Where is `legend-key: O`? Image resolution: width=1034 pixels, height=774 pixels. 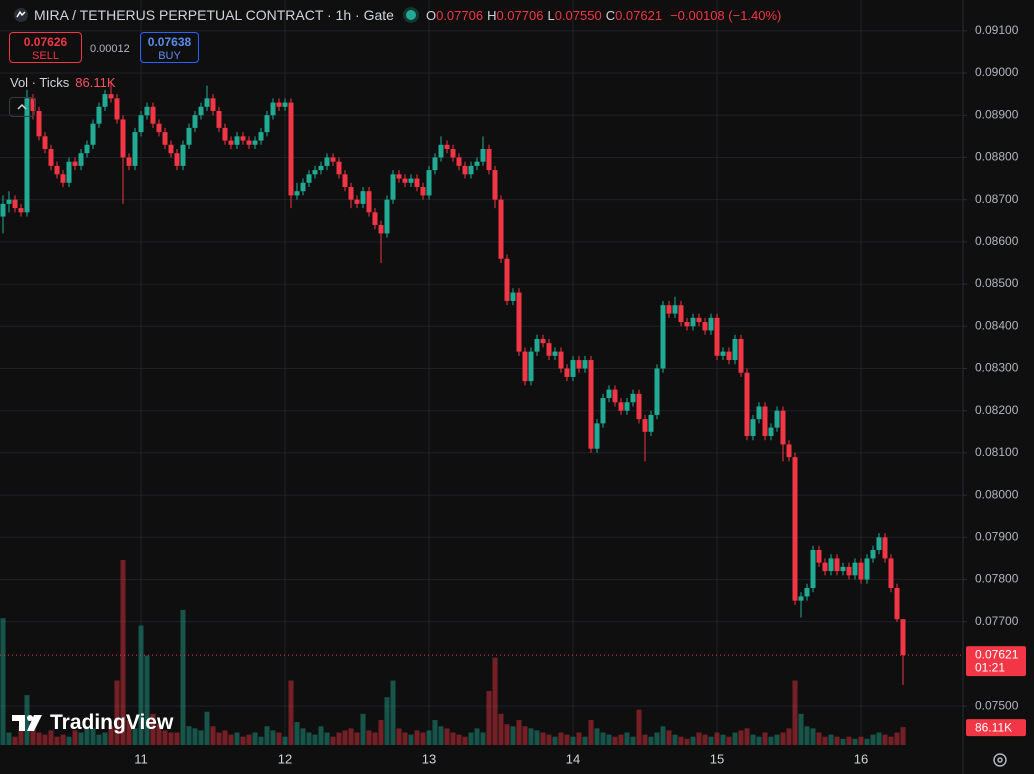 legend-key: O is located at coordinates (431, 15).